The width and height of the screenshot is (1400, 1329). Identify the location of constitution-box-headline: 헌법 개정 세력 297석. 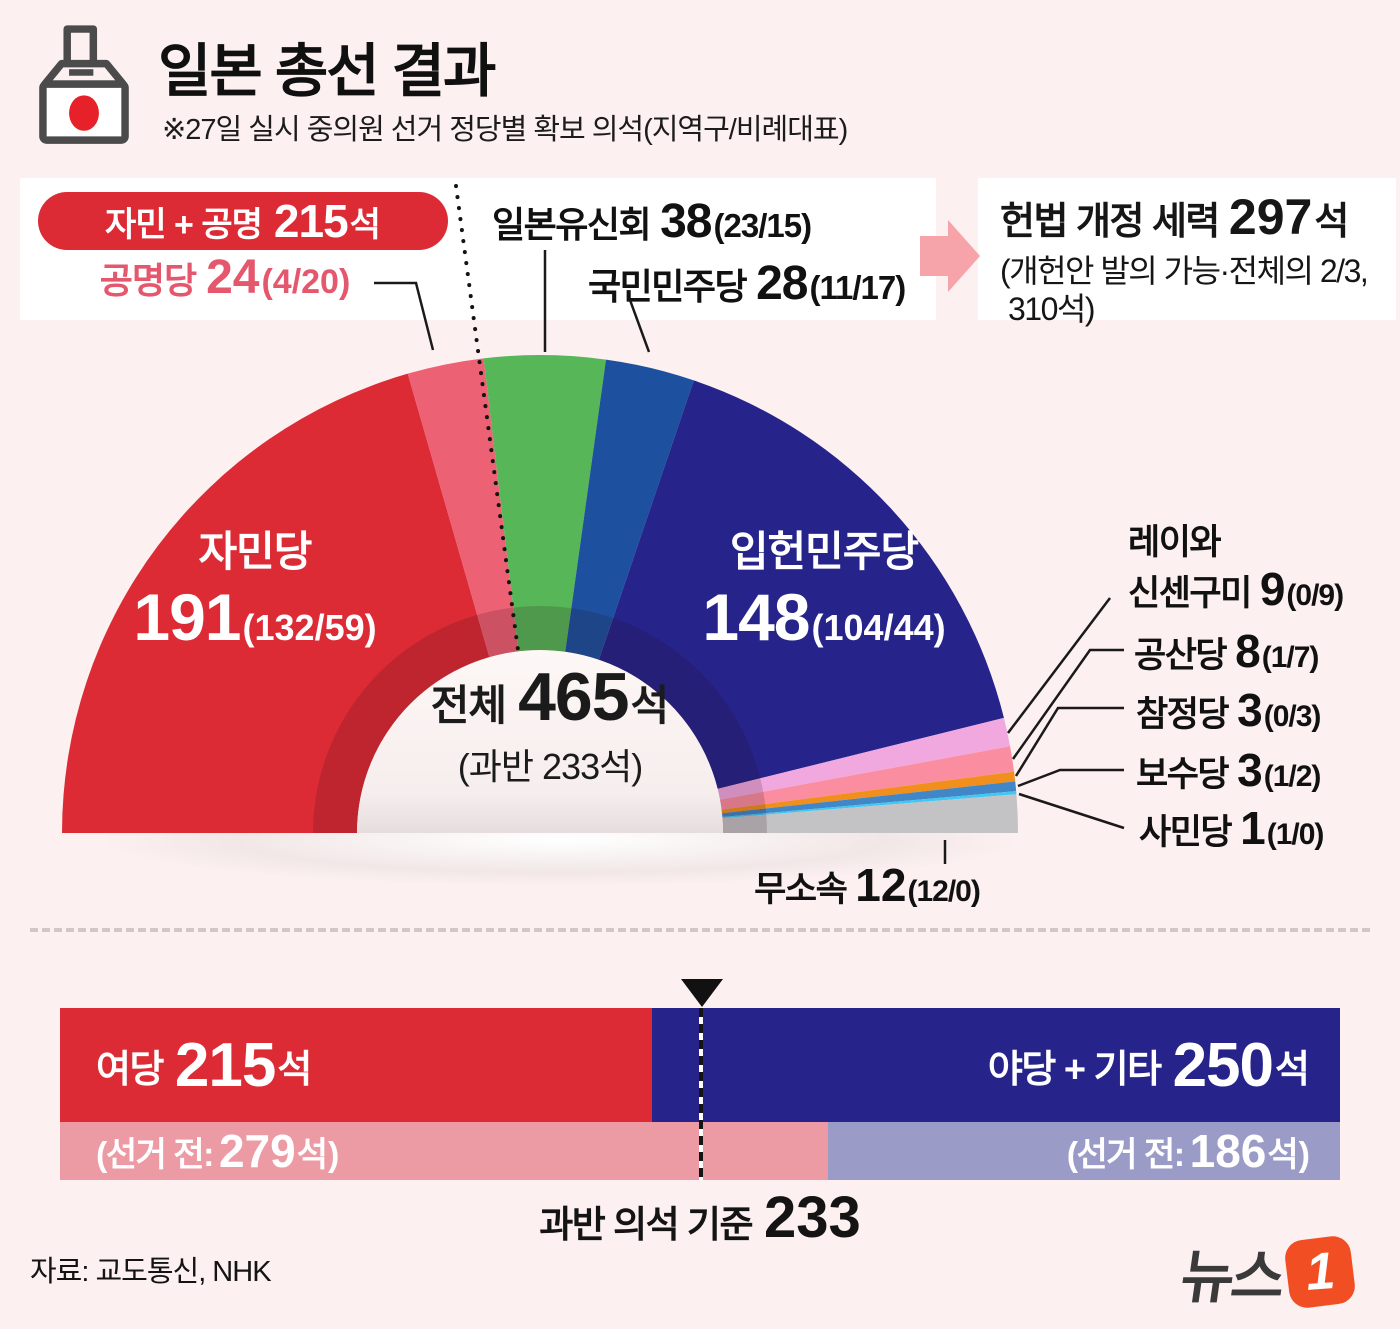
(1174, 217).